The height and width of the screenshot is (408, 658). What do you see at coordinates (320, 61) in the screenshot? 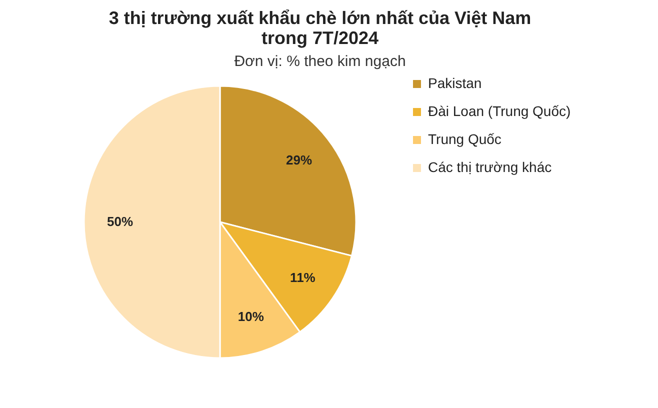
I see `chart-subtitle: Đơn vị: % theo kim ngạch` at bounding box center [320, 61].